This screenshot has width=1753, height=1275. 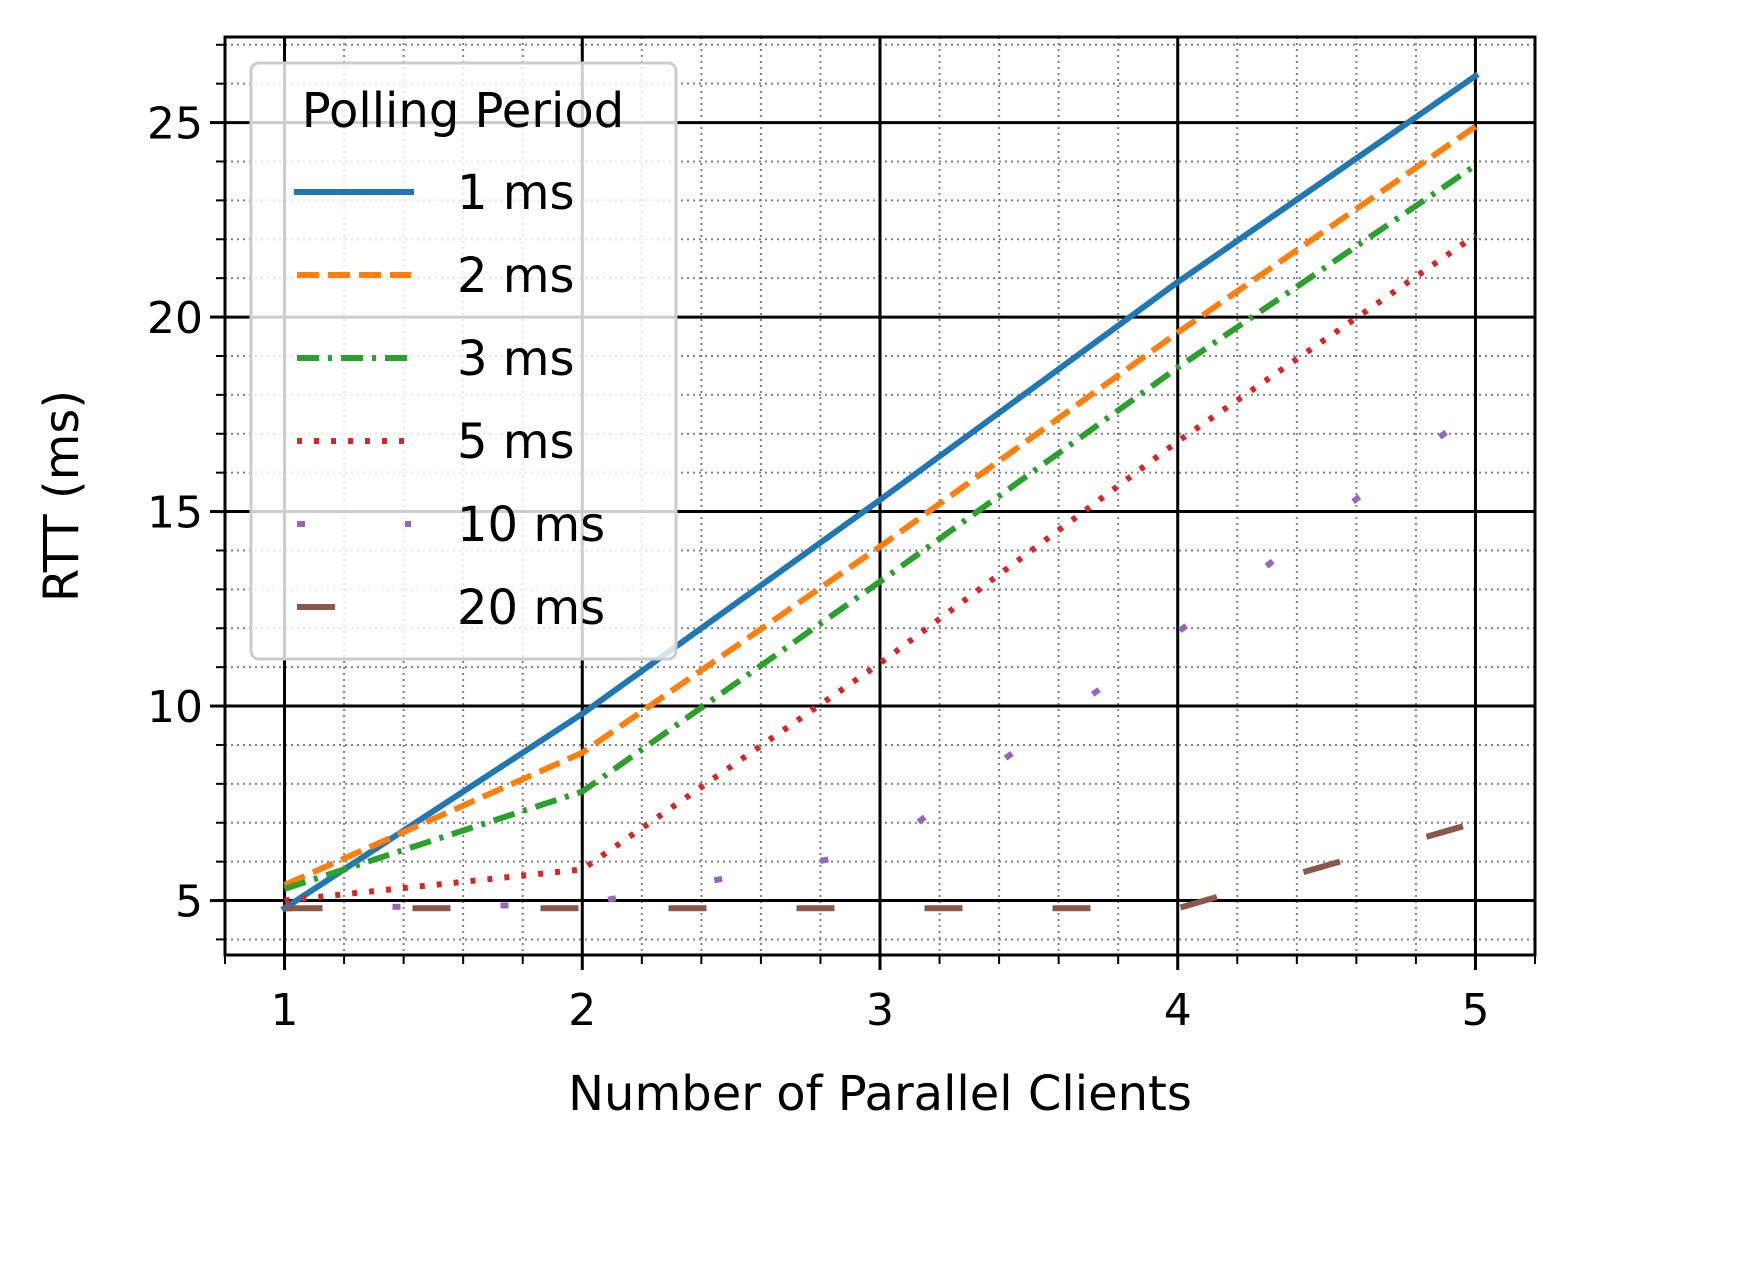 I want to click on x-tick-label: 3, so click(x=880, y=1010).